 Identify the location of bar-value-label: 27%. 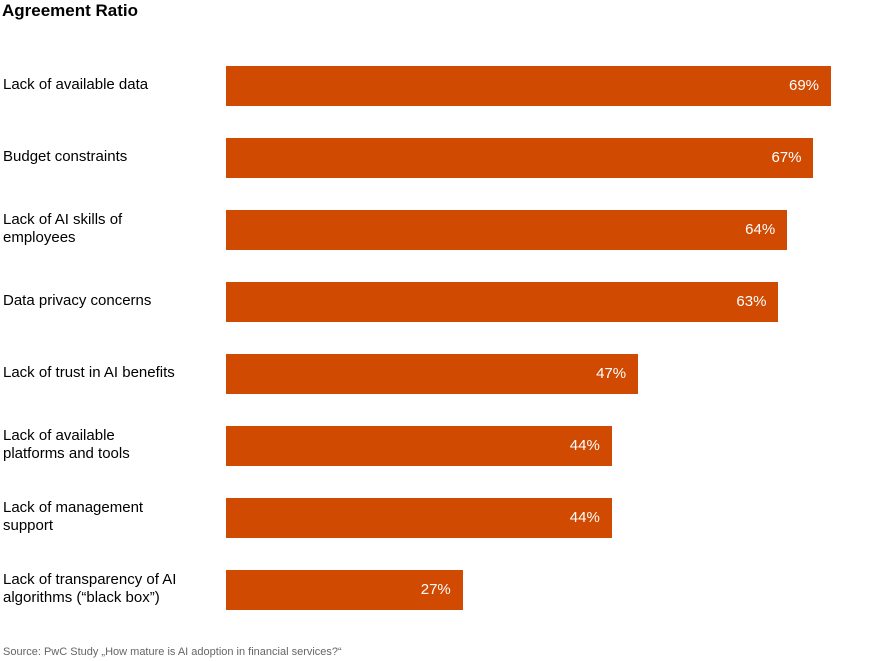
(435, 589).